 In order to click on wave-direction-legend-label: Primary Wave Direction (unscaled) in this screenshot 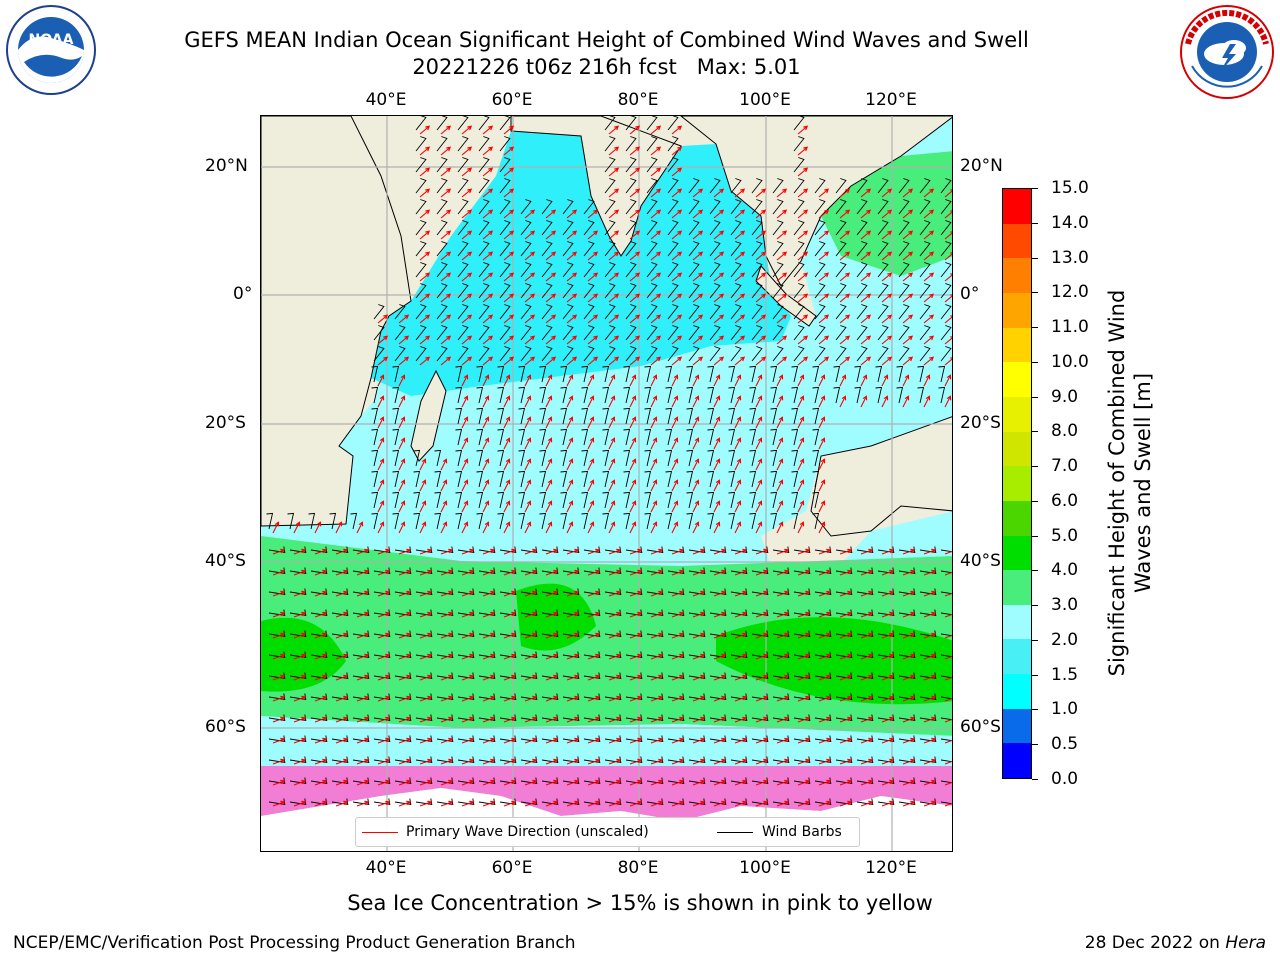, I will do `click(527, 832)`.